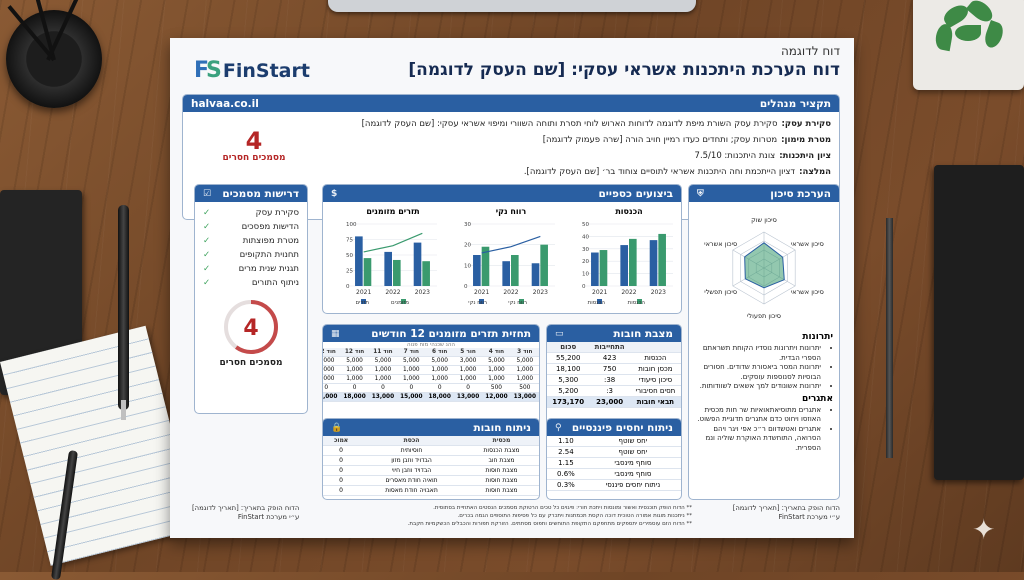  What do you see at coordinates (393, 242) in the screenshot?
I see `series-line` at bounding box center [393, 242].